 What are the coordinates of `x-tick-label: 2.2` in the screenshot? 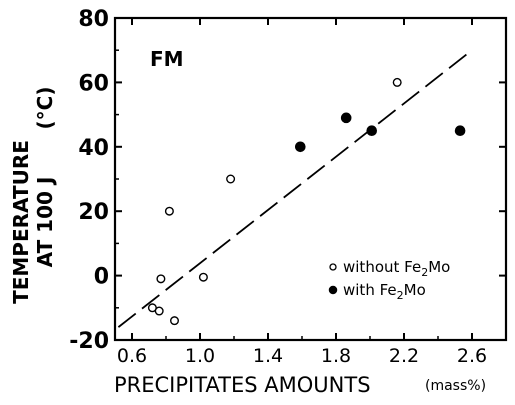 It's located at (404, 356).